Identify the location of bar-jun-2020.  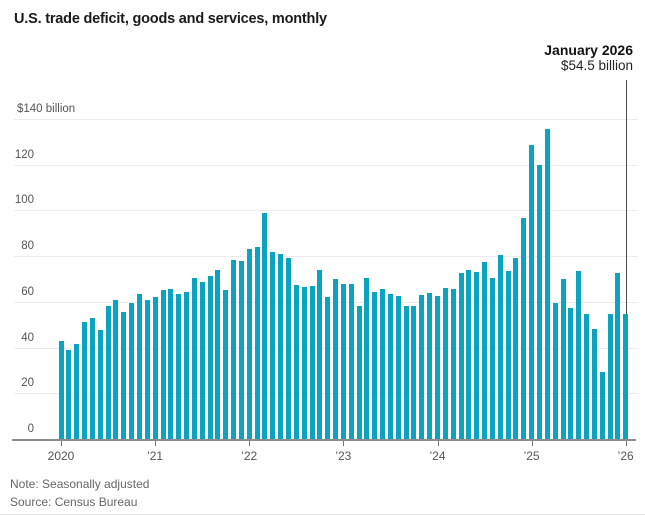
(100, 384).